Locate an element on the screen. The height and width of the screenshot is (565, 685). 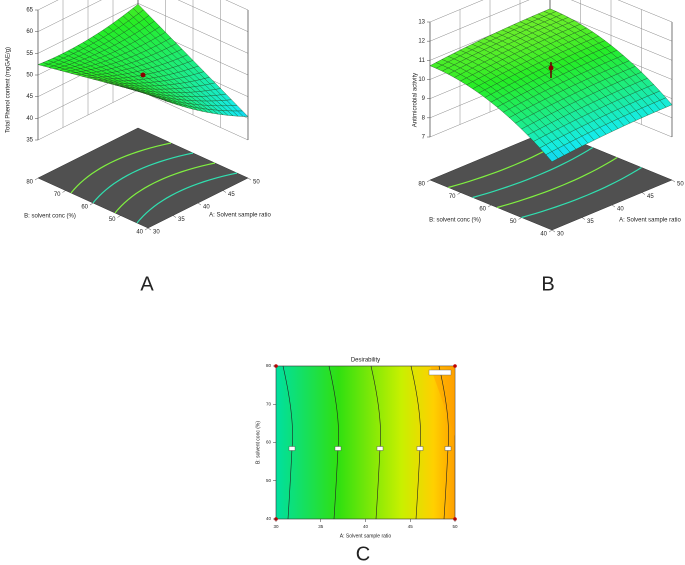
panel-label: C is located at coordinates (363, 554).